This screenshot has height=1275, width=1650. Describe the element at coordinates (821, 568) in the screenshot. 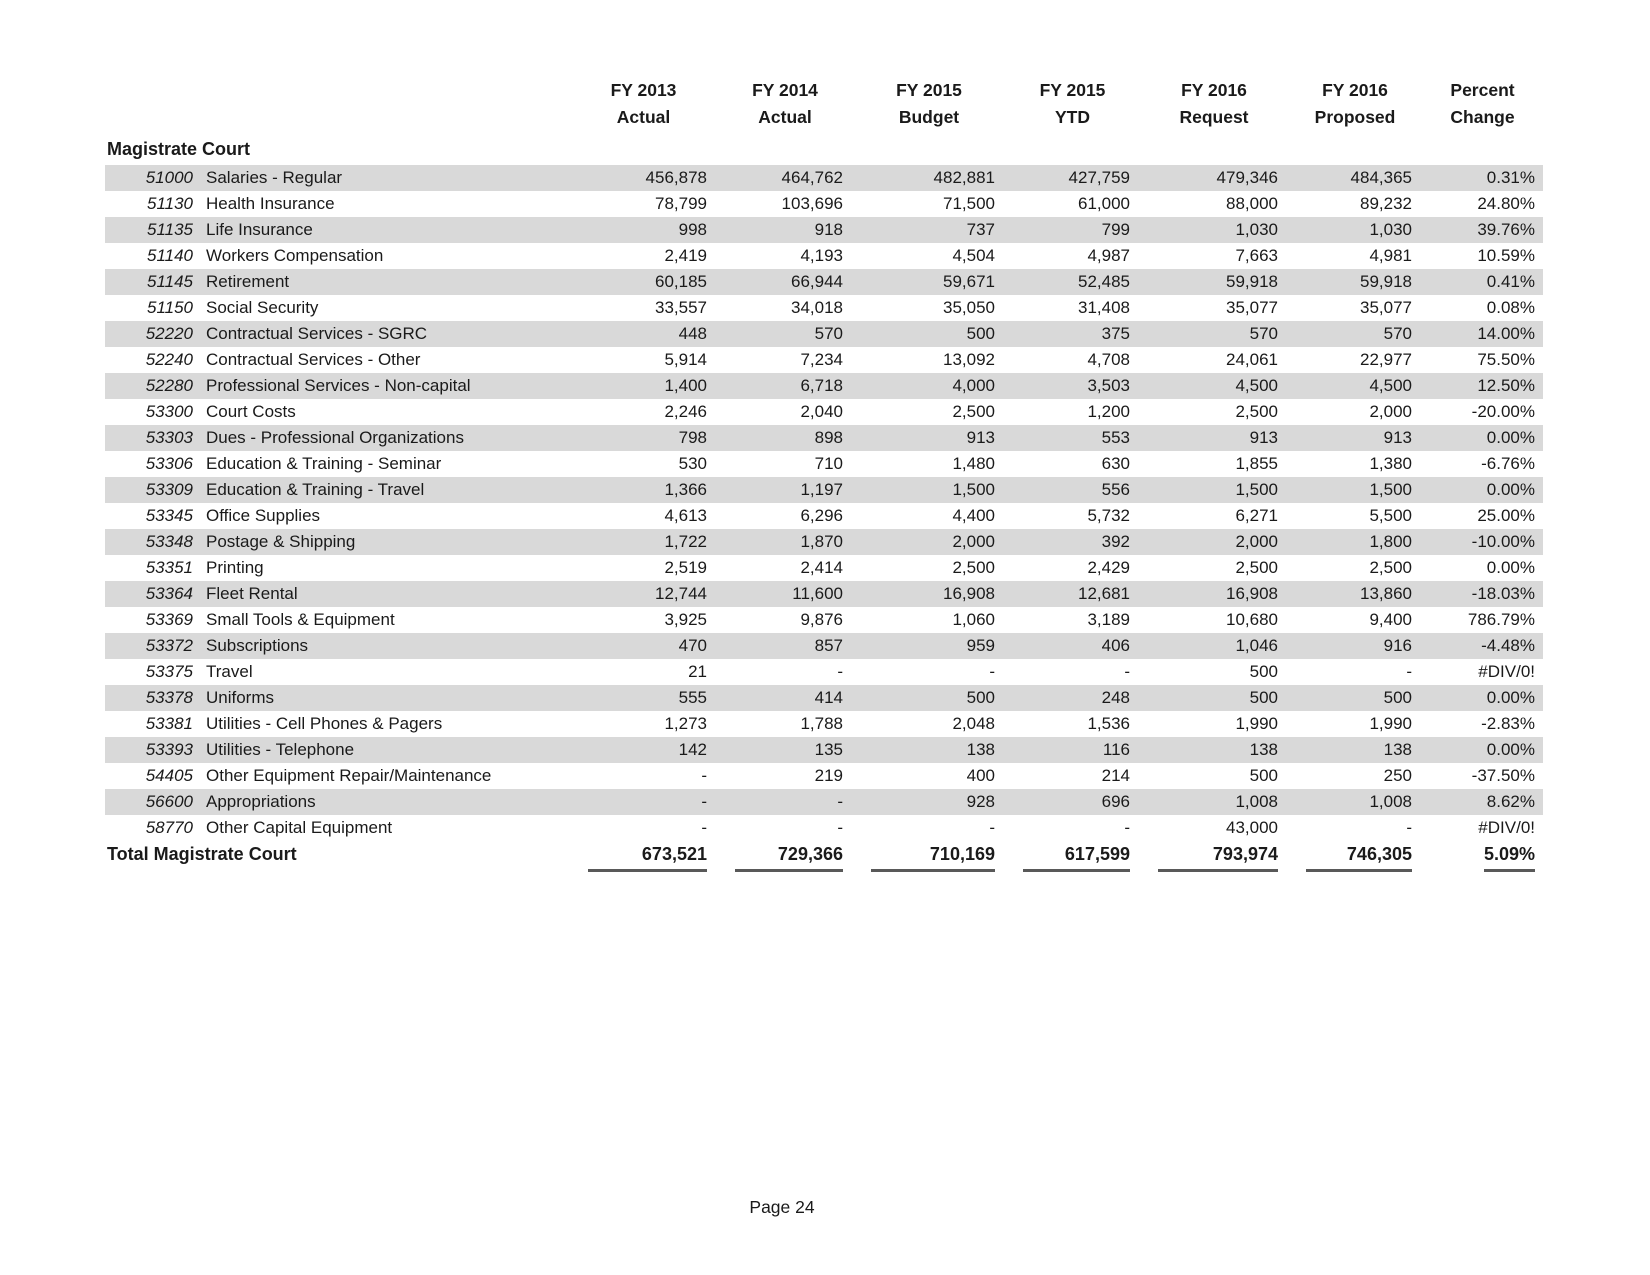

I see `value-cell: 2,414` at that location.